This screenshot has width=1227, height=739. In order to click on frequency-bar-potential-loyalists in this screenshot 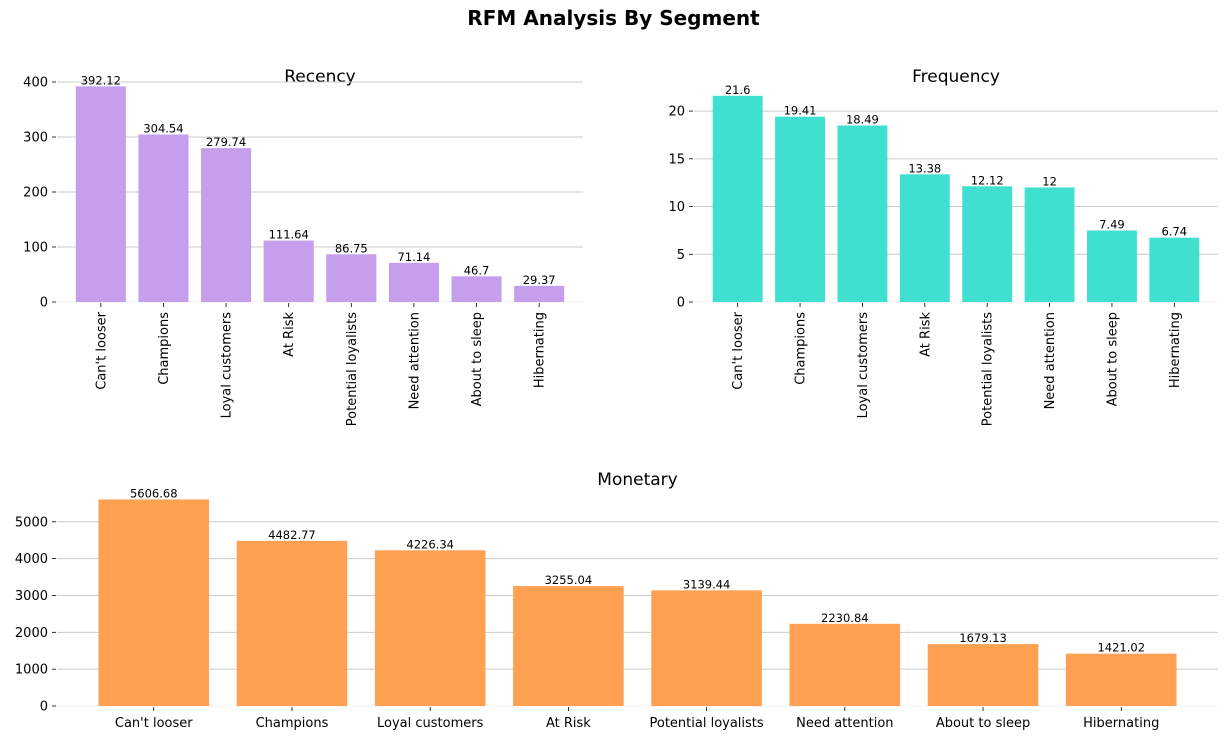, I will do `click(987, 244)`.